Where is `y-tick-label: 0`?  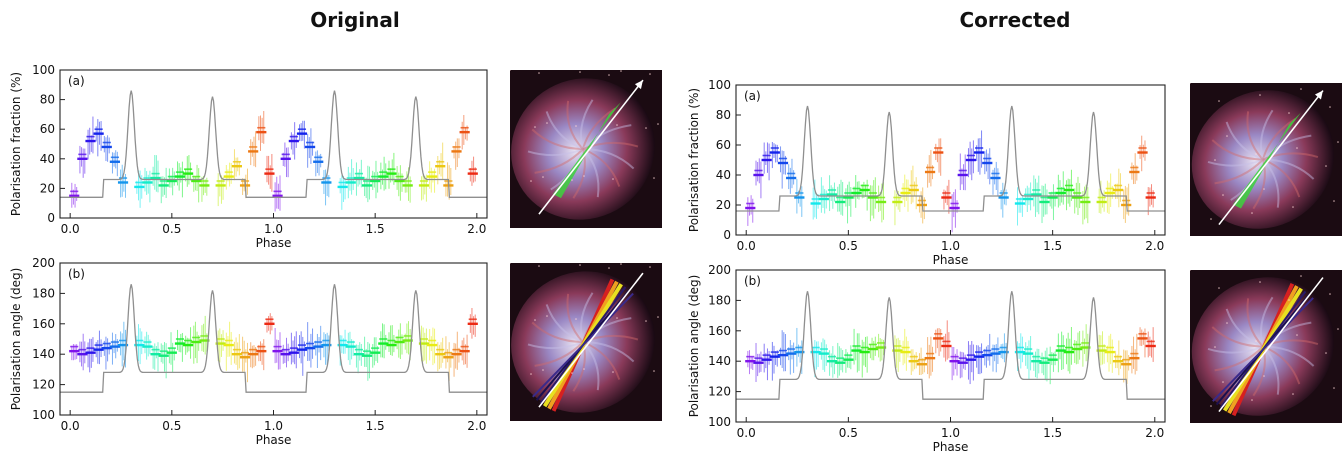 y-tick-label: 0 is located at coordinates (51, 218).